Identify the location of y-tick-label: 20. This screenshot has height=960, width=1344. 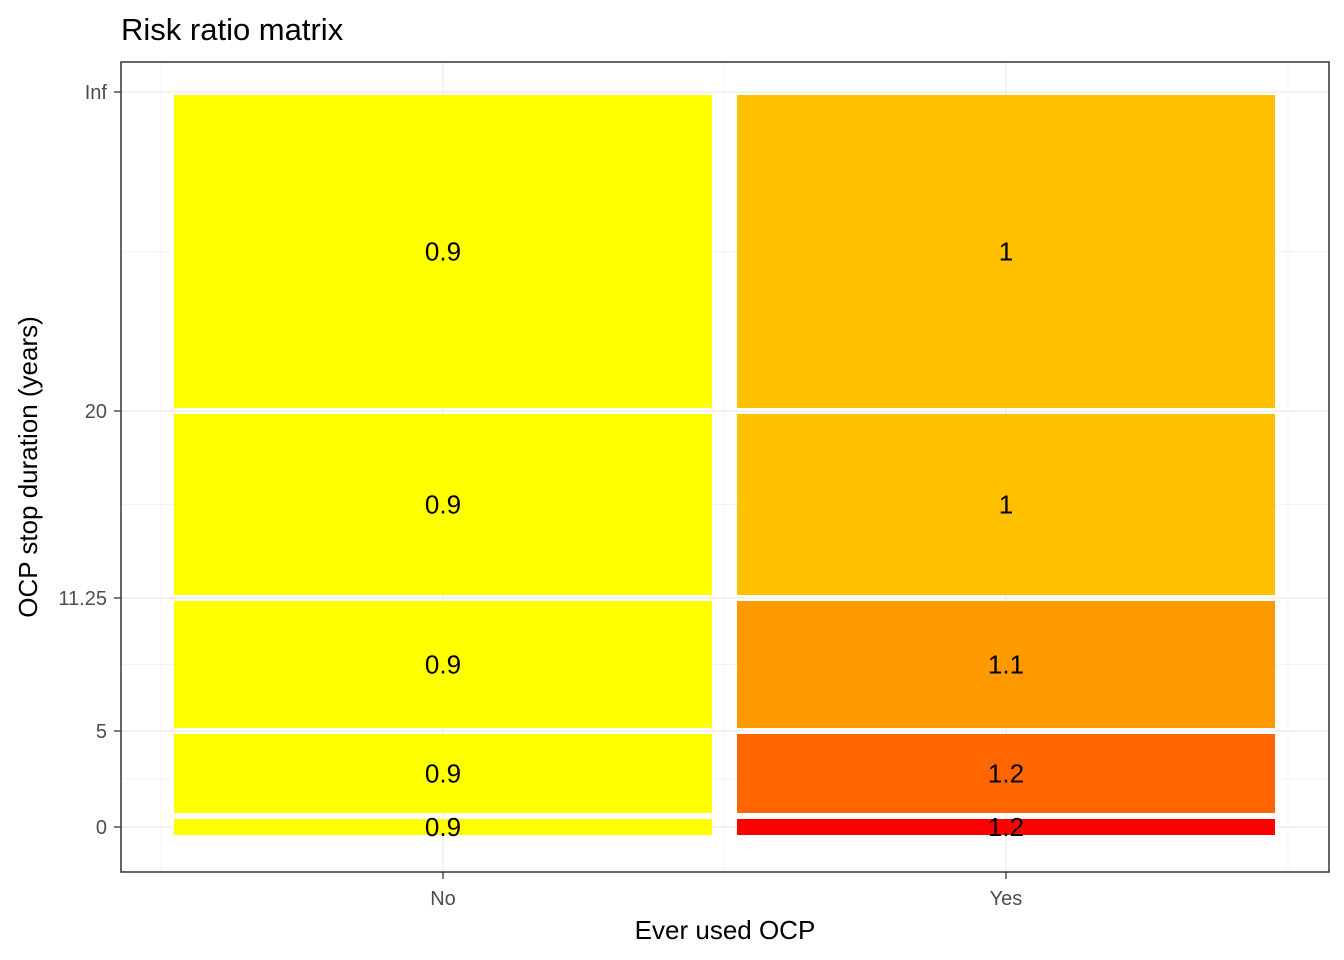
(96, 412).